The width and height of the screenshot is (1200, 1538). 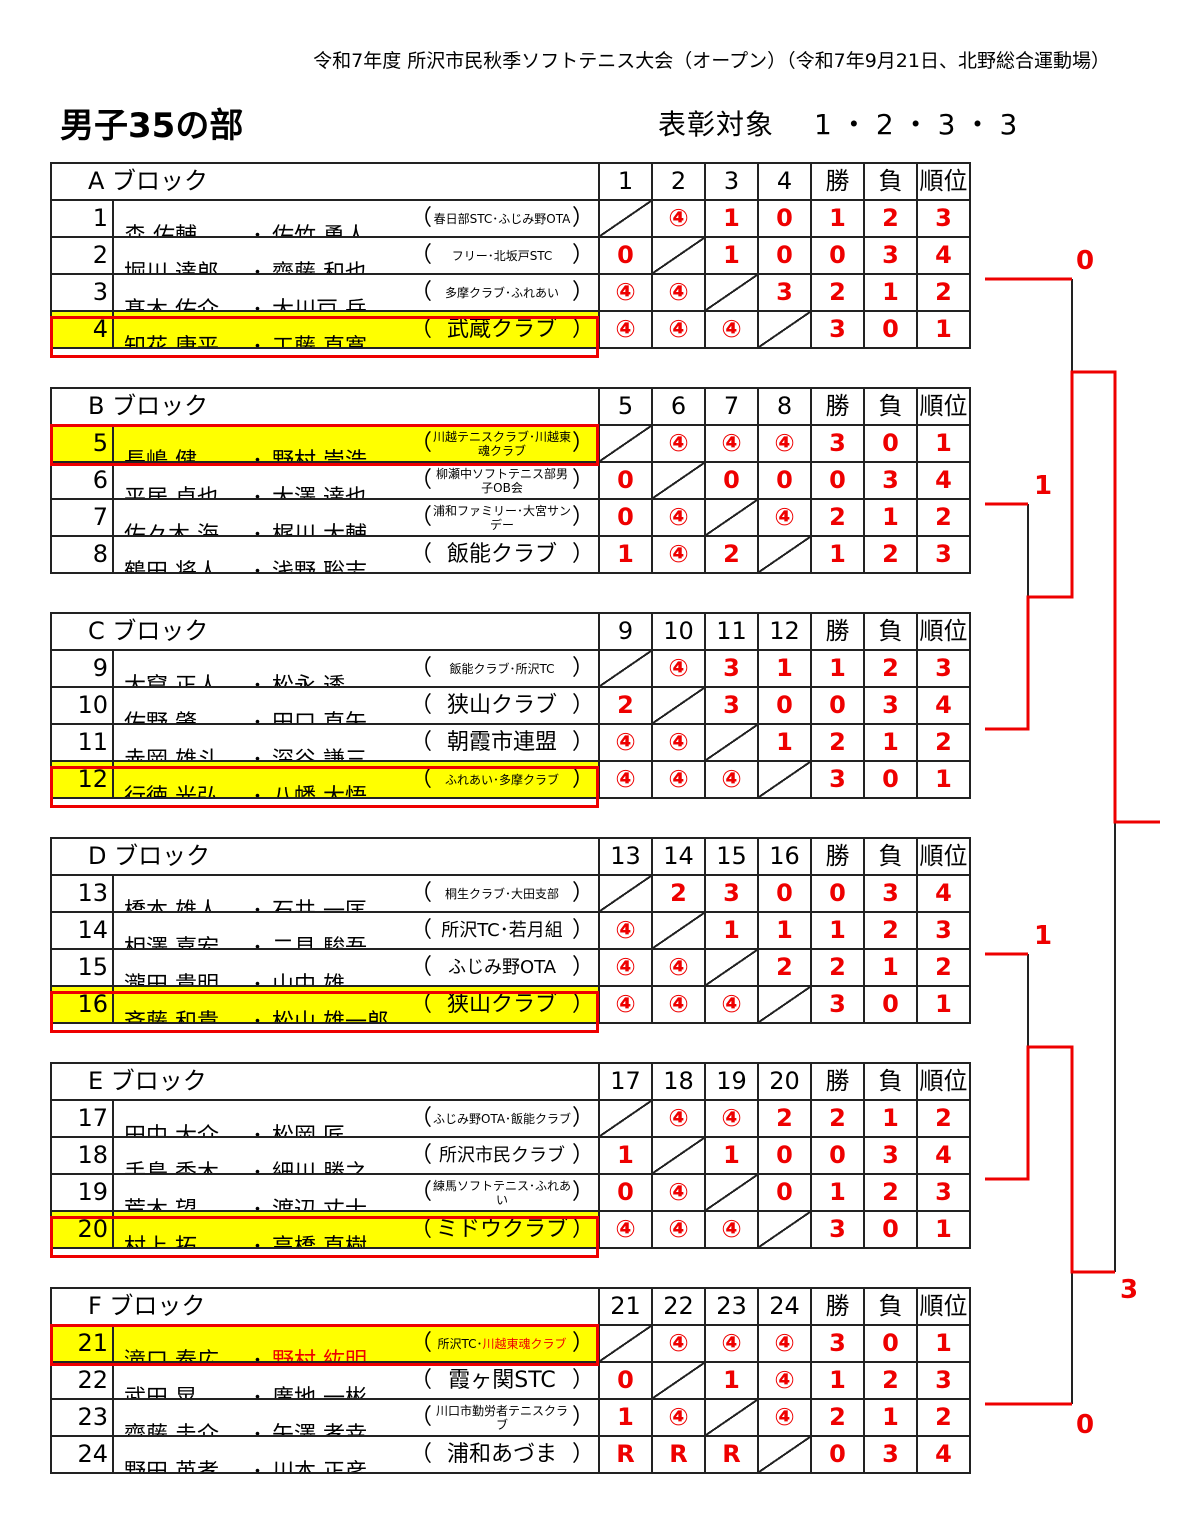 What do you see at coordinates (171, 754) in the screenshot?
I see `player-1: 赤岡 雄斗` at bounding box center [171, 754].